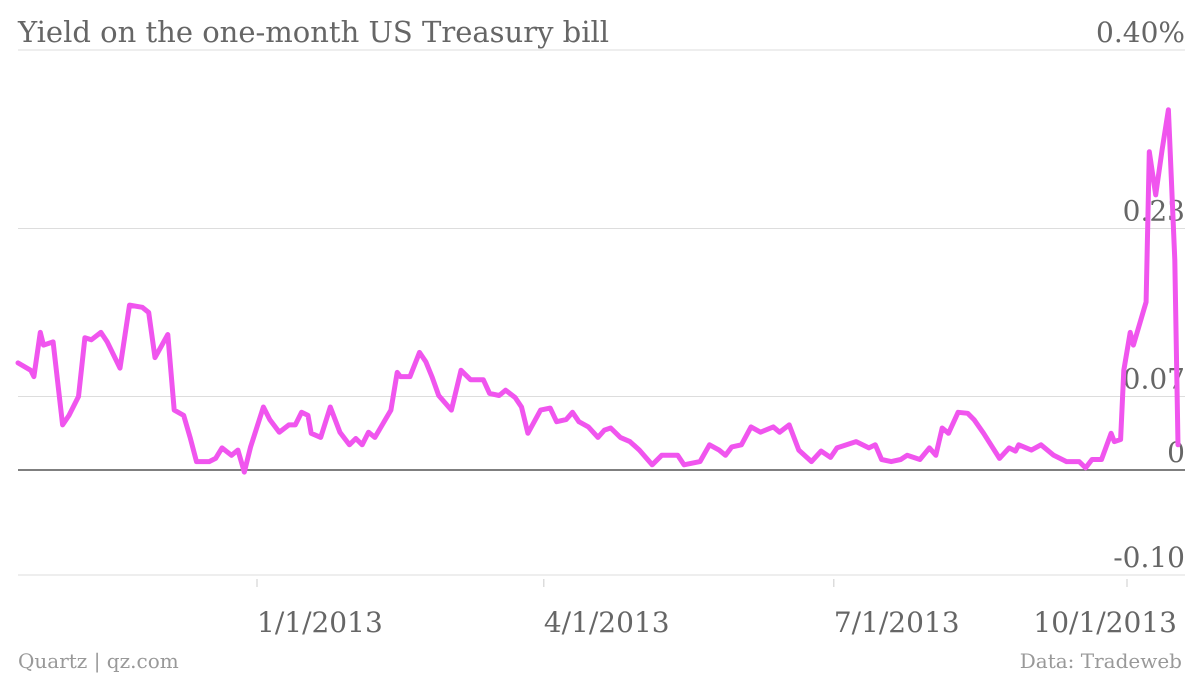  I want to click on x-tick-label: 10/1/2013, so click(1105, 622).